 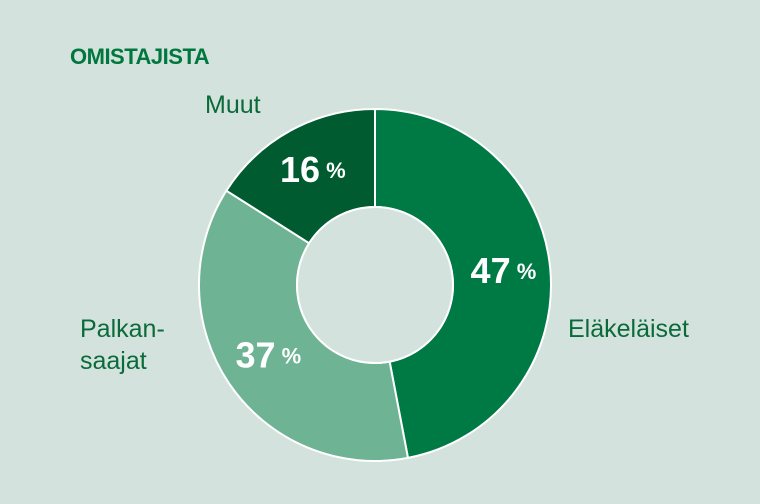 What do you see at coordinates (504, 269) in the screenshot?
I see `value-label: 47 %` at bounding box center [504, 269].